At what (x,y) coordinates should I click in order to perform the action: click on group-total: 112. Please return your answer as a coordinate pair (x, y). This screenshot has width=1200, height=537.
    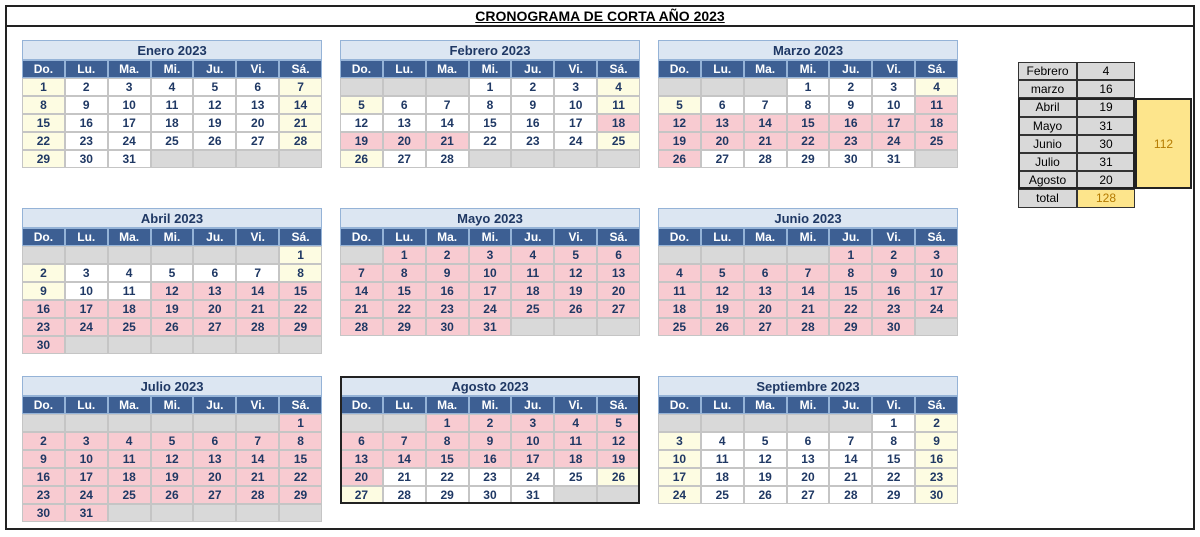
    Looking at the image, I should click on (1163, 144).